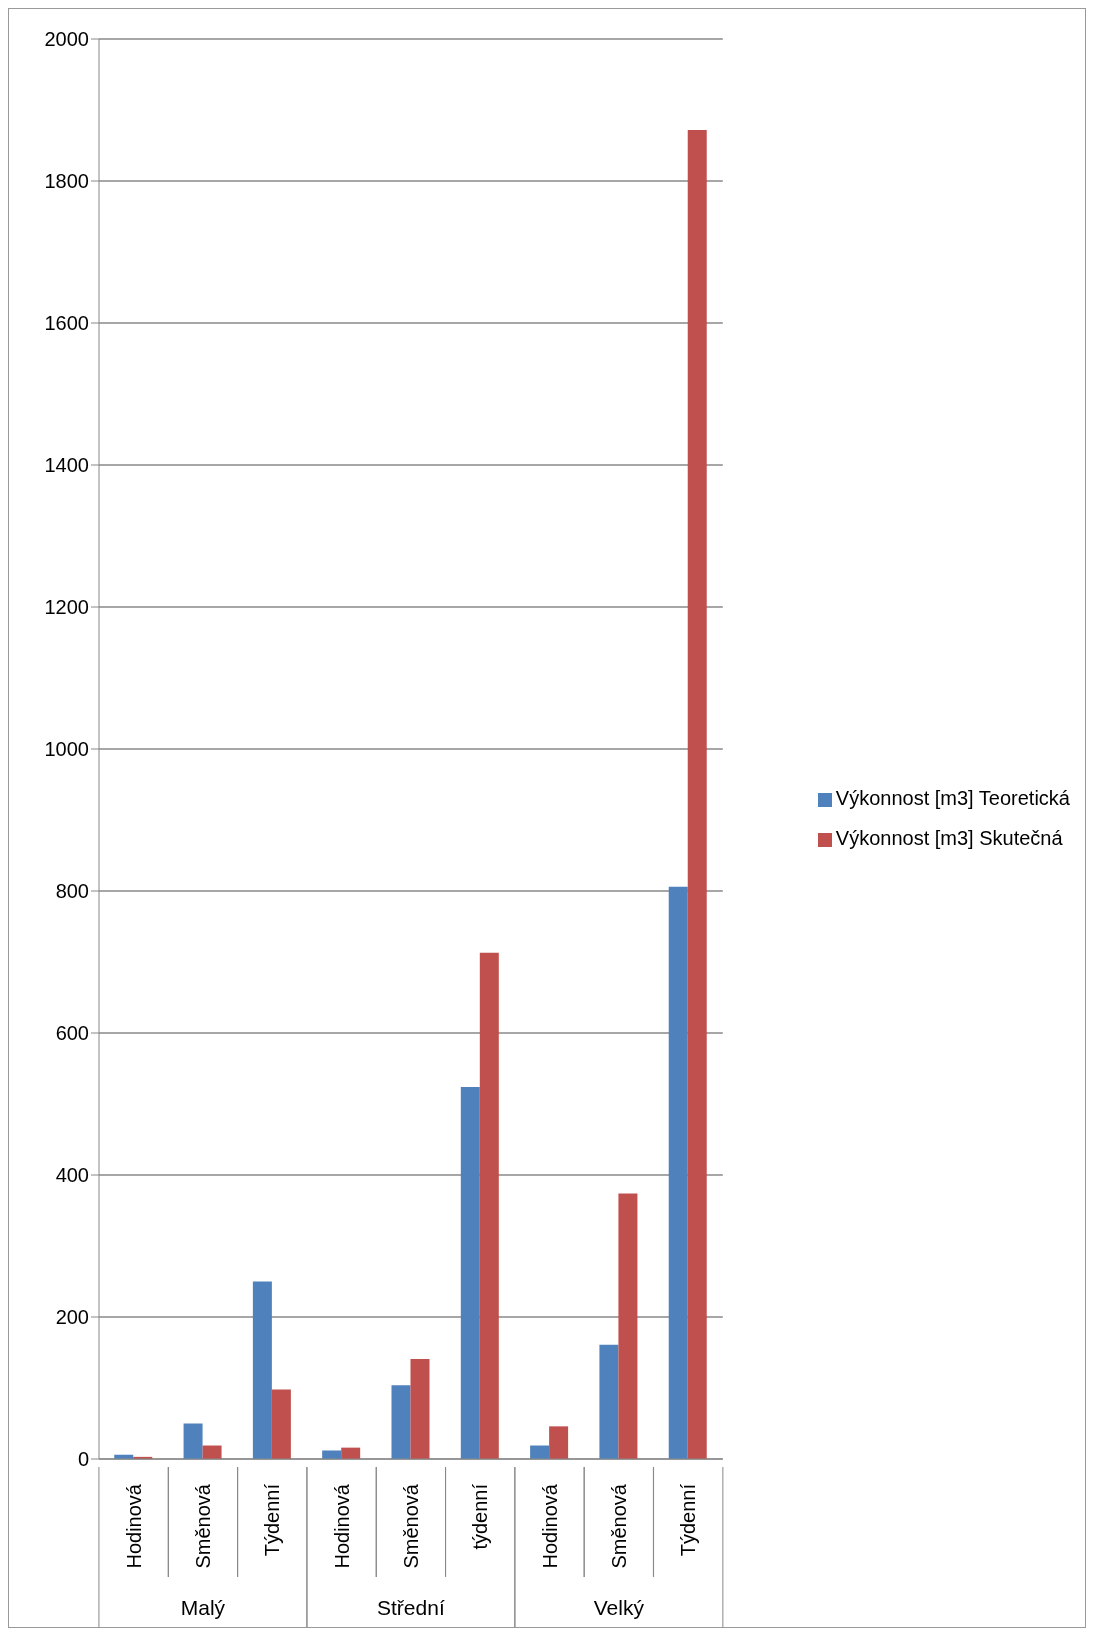  What do you see at coordinates (66, 465) in the screenshot?
I see `y-tick-label: 1400` at bounding box center [66, 465].